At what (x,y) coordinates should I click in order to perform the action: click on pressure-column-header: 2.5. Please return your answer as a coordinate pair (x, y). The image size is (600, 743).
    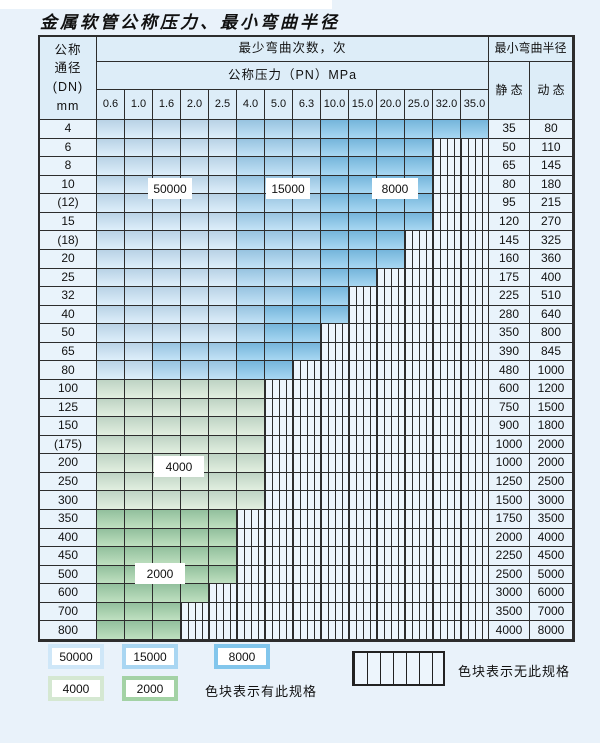
    Looking at the image, I should click on (223, 105).